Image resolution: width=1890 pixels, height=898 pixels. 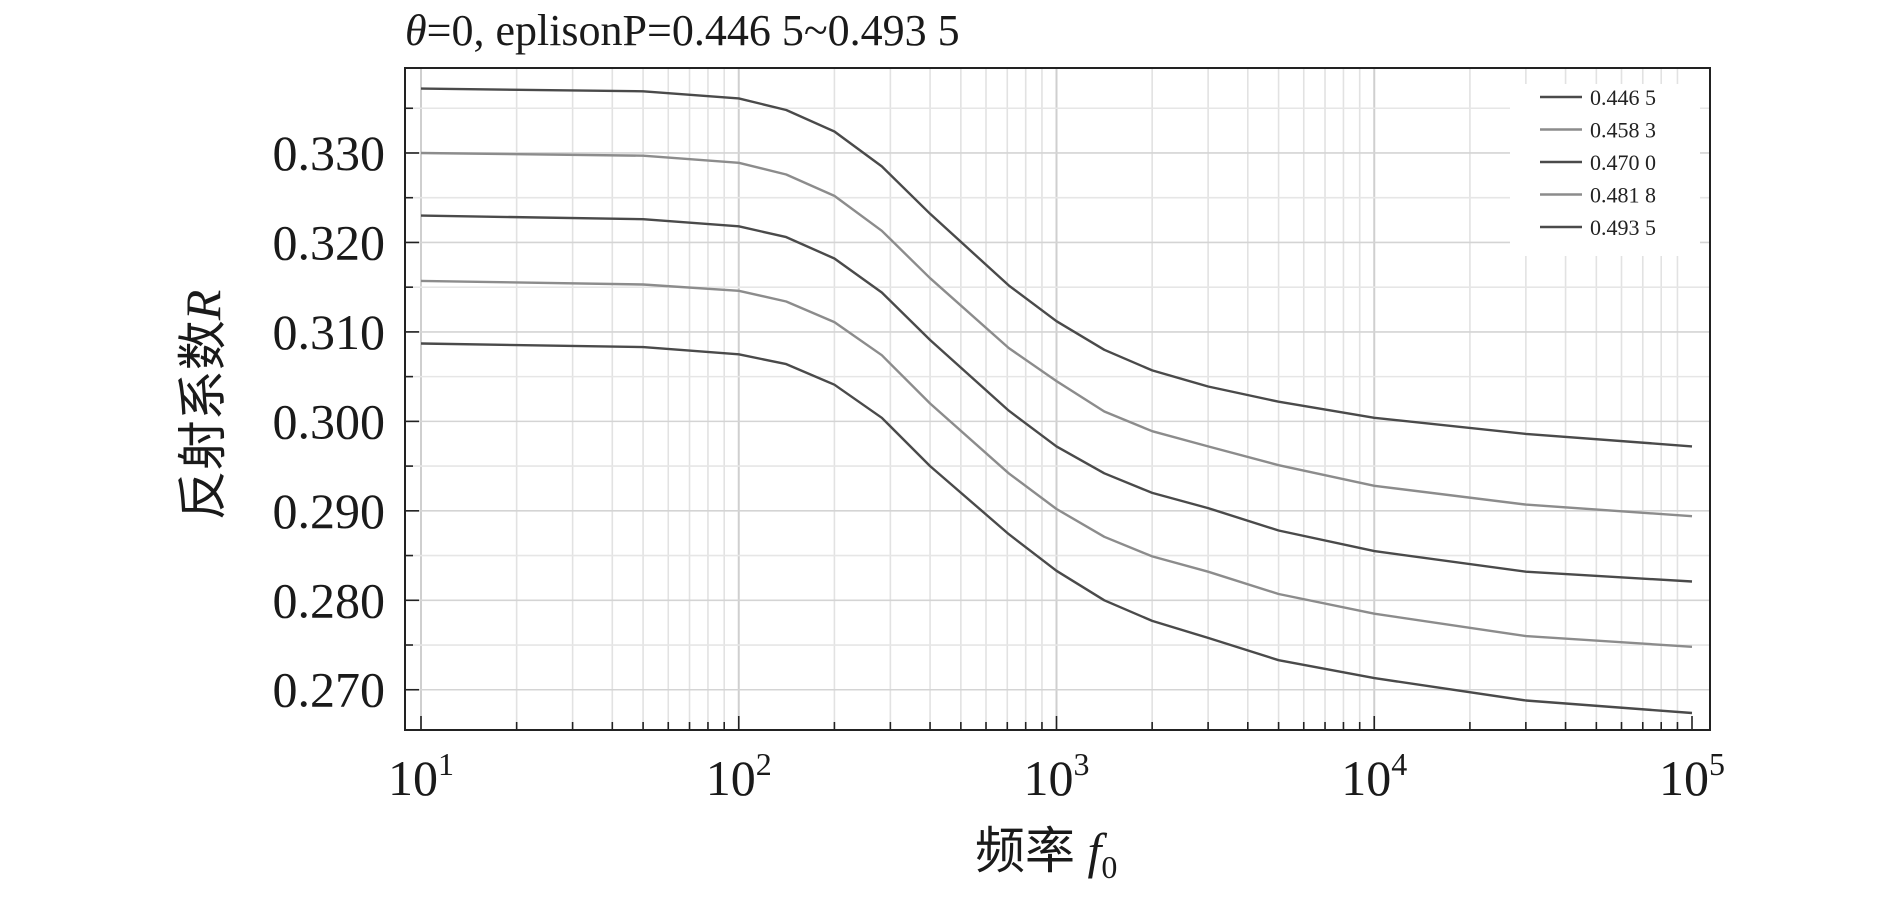 What do you see at coordinates (329, 332) in the screenshot?
I see `y-tick-label: 0.310` at bounding box center [329, 332].